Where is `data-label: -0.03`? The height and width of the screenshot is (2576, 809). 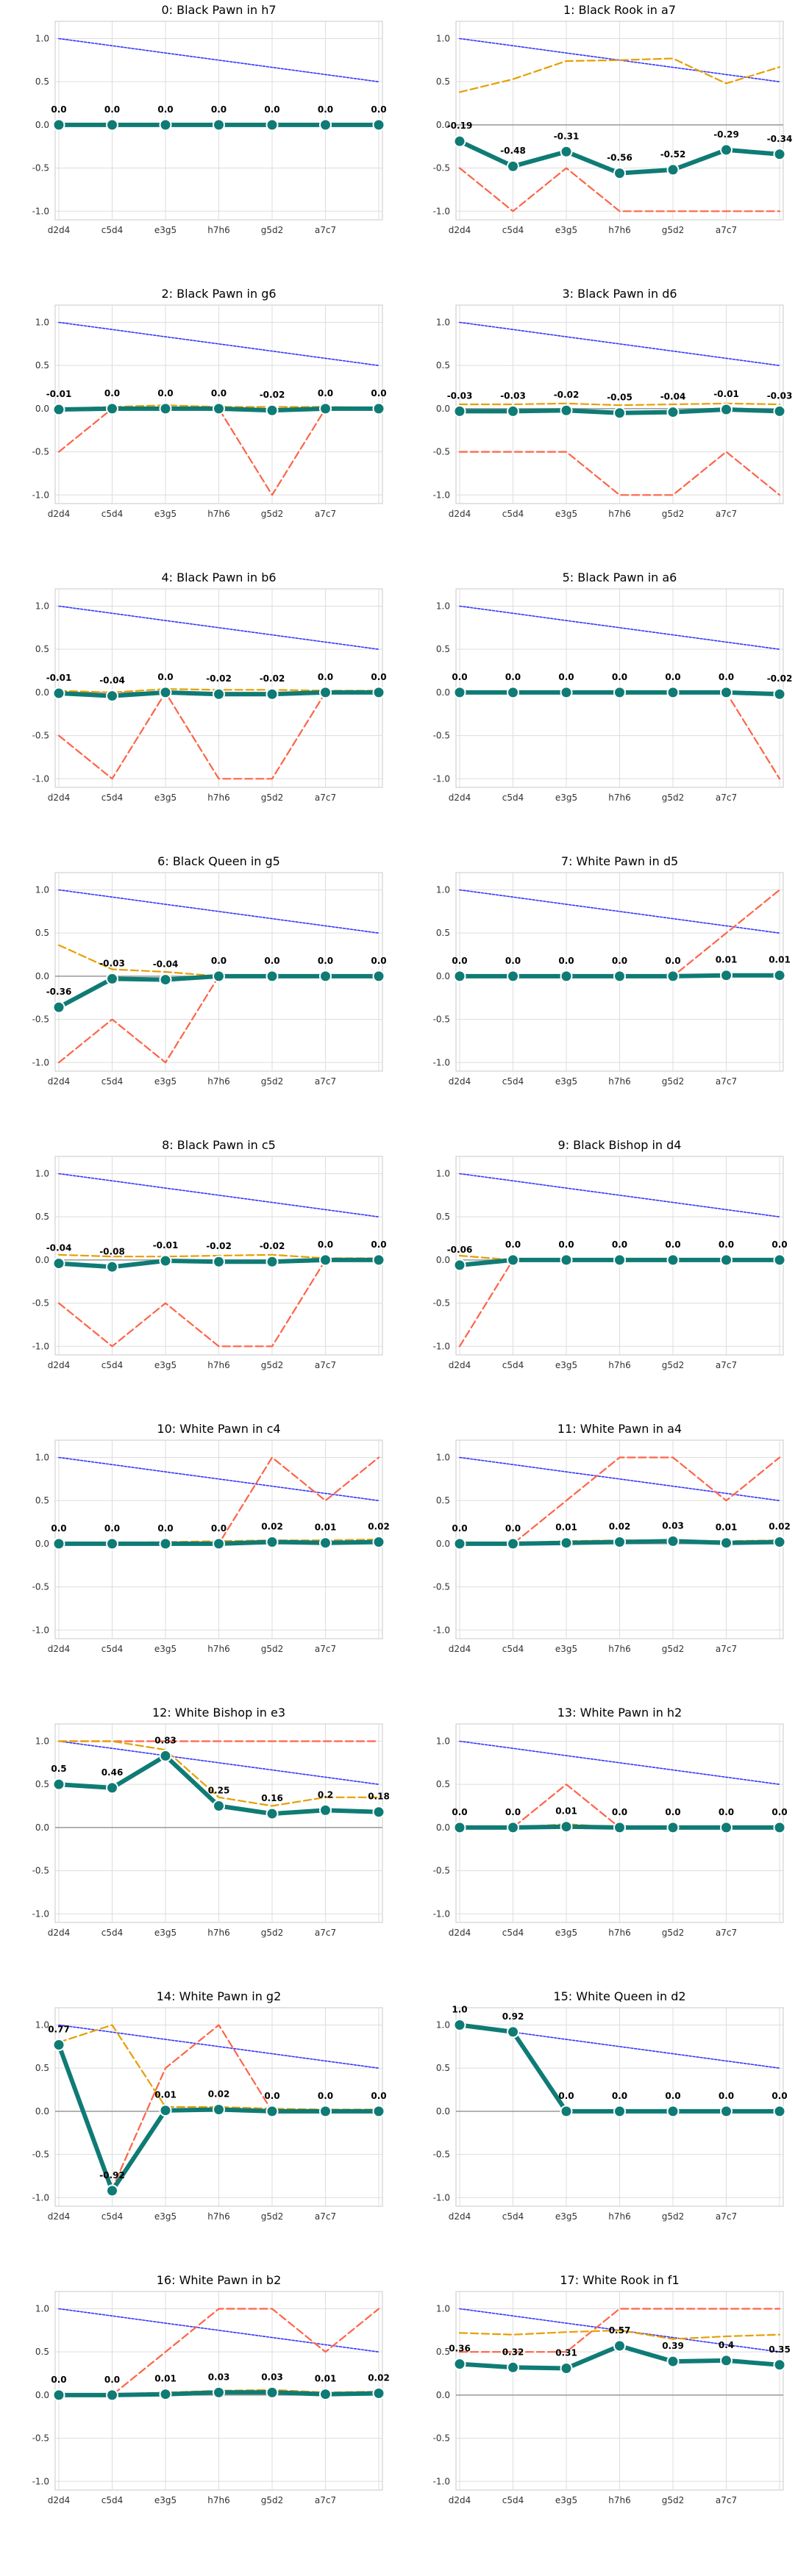 data-label: -0.03 is located at coordinates (780, 396).